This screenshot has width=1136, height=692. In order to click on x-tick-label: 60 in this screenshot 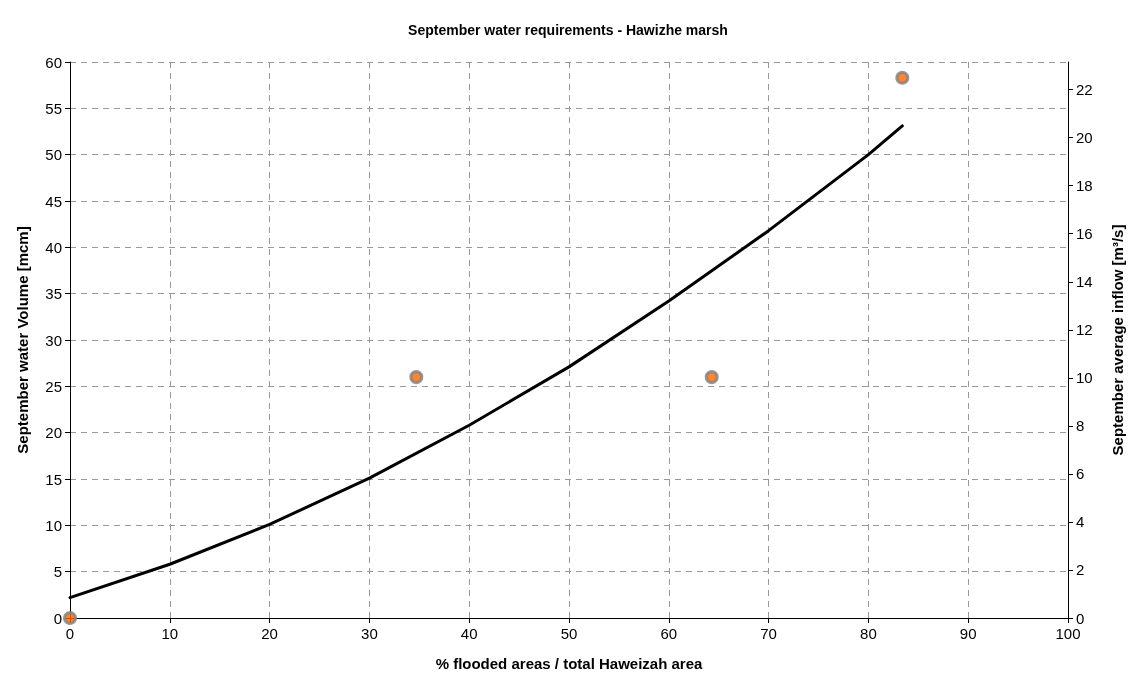, I will do `click(669, 633)`.